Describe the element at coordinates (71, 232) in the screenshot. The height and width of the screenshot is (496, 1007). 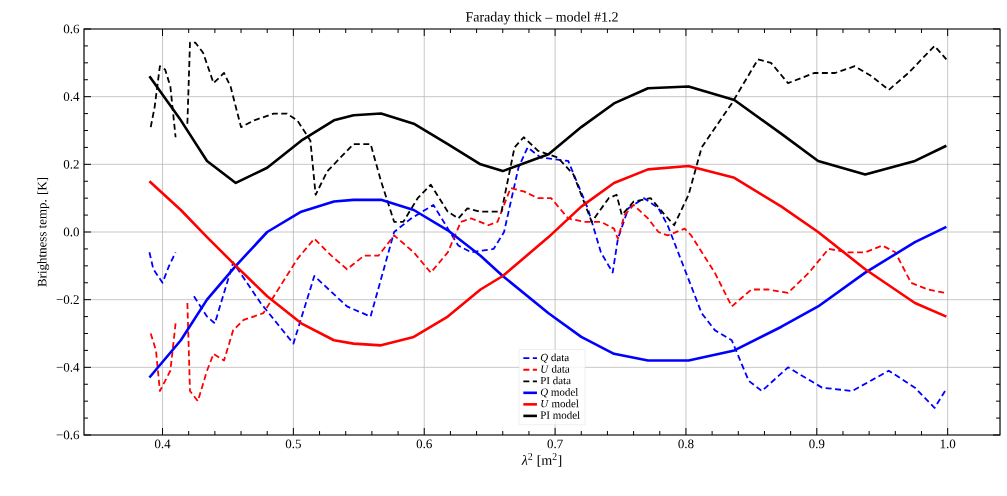
I see `y-tick-label: 0.0` at that location.